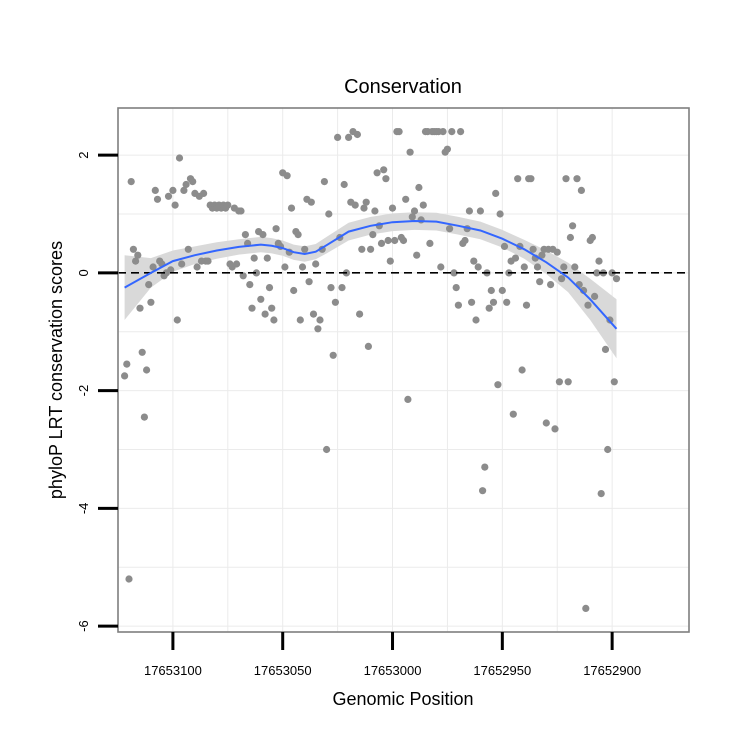  I want to click on x-tick-label: 17652900, so click(612, 670).